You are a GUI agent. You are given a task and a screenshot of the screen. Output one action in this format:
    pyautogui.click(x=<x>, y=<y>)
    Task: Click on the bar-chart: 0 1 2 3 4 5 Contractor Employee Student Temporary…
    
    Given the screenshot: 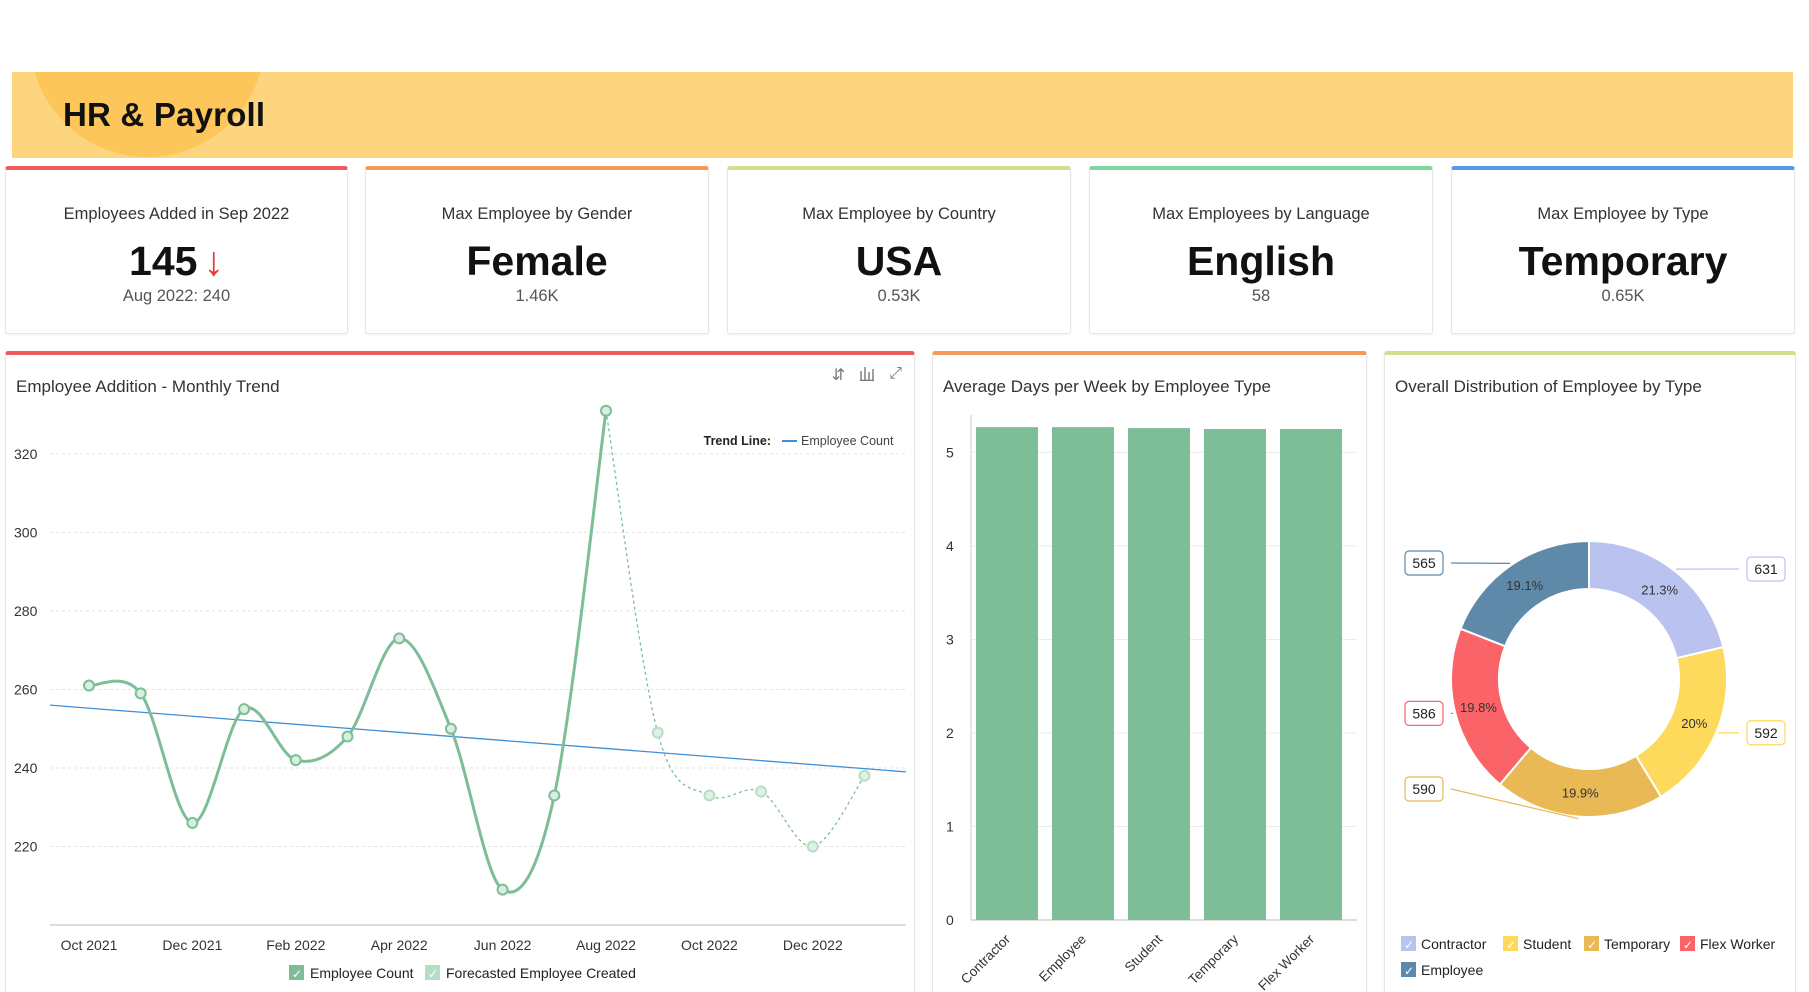 What is the action you would take?
    pyautogui.click(x=1151, y=703)
    